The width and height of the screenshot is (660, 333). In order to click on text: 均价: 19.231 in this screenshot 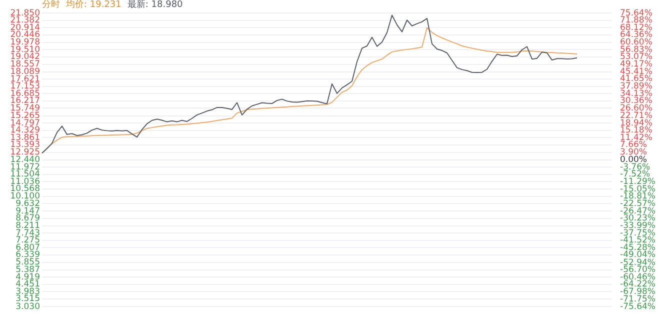, I will do `click(94, 5)`.